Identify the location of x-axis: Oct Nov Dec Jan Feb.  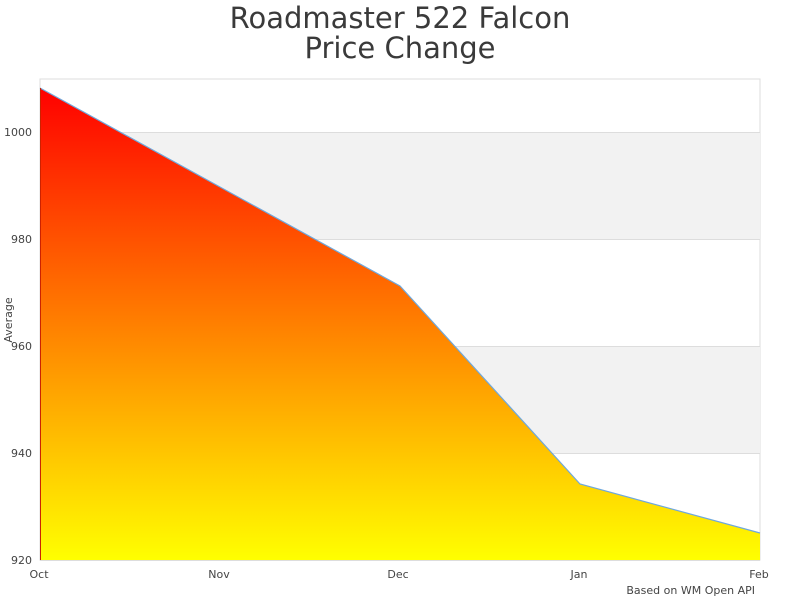
(398, 574).